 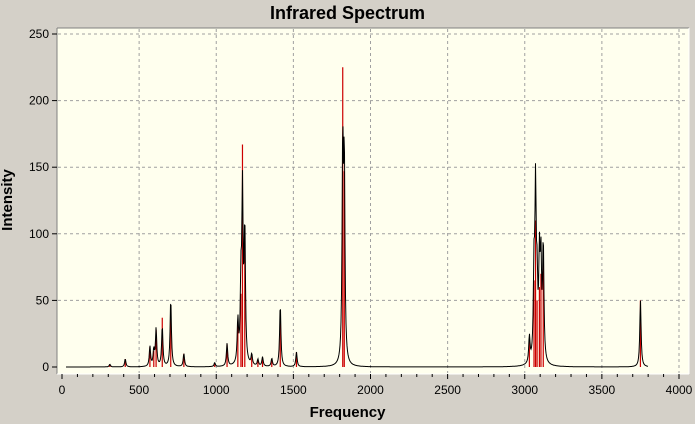 What do you see at coordinates (139, 390) in the screenshot?
I see `x-tick-label: 500` at bounding box center [139, 390].